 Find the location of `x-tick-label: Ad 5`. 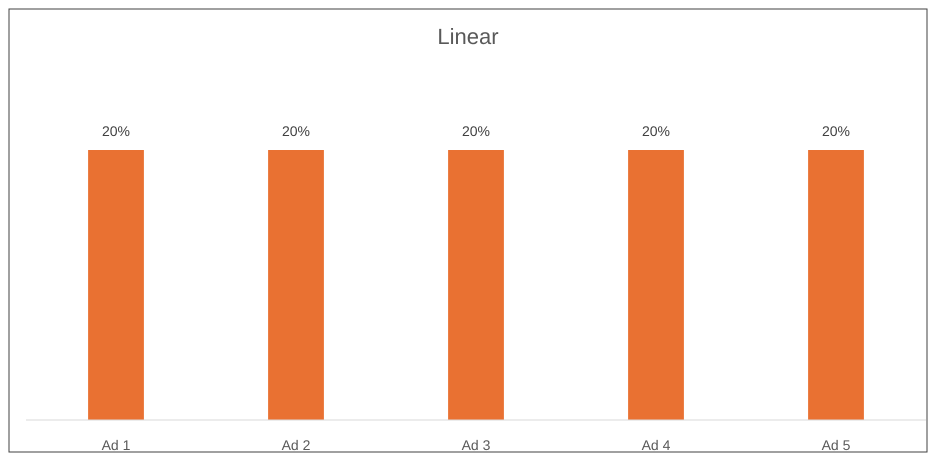

x-tick-label: Ad 5 is located at coordinates (836, 445).